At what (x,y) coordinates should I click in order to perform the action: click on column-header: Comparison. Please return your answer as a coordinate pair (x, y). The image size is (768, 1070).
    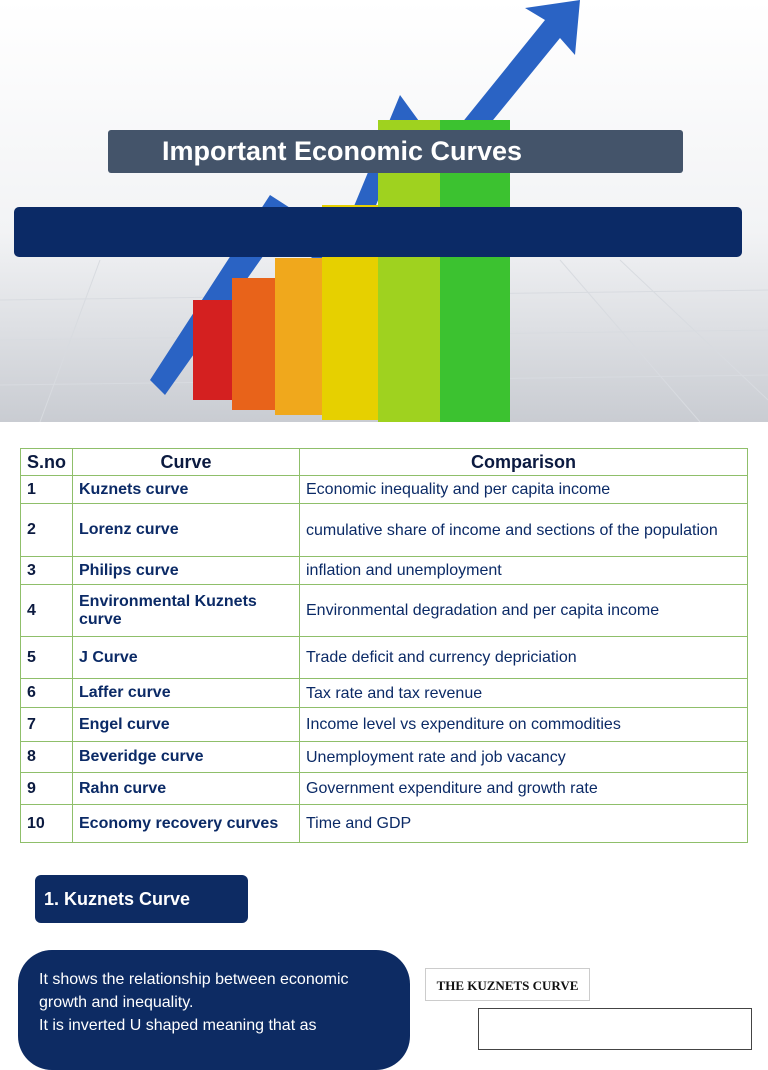
    Looking at the image, I should click on (523, 462).